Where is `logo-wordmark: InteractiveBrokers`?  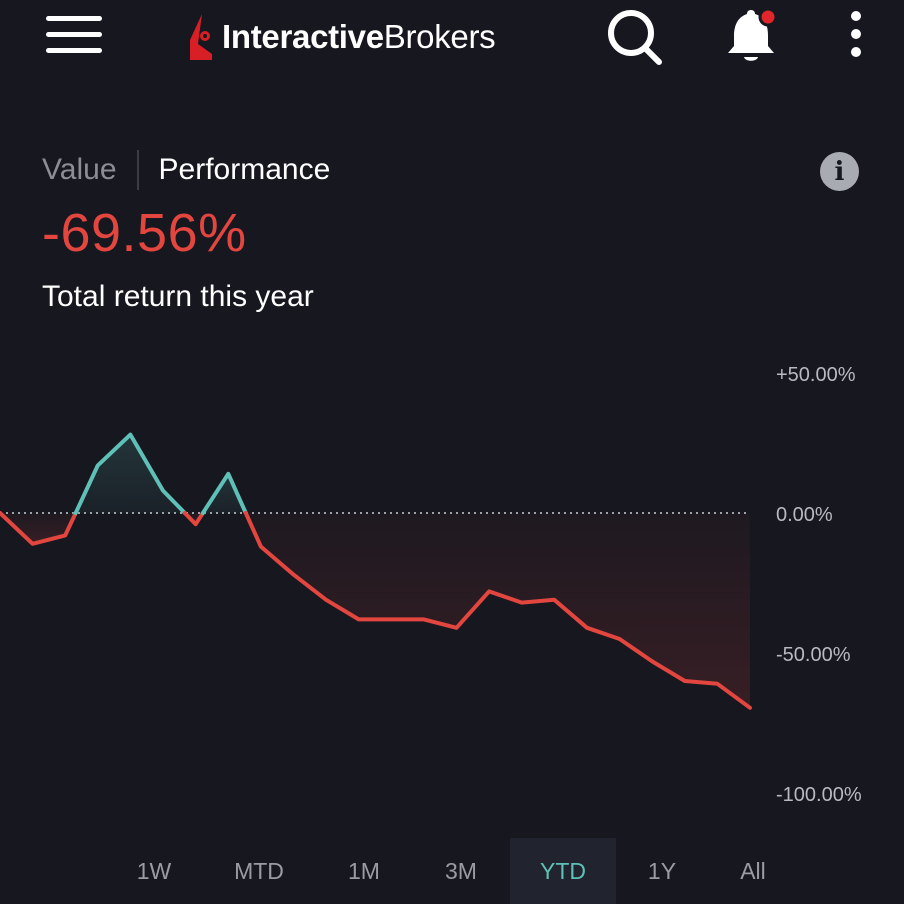 logo-wordmark: InteractiveBrokers is located at coordinates (359, 37).